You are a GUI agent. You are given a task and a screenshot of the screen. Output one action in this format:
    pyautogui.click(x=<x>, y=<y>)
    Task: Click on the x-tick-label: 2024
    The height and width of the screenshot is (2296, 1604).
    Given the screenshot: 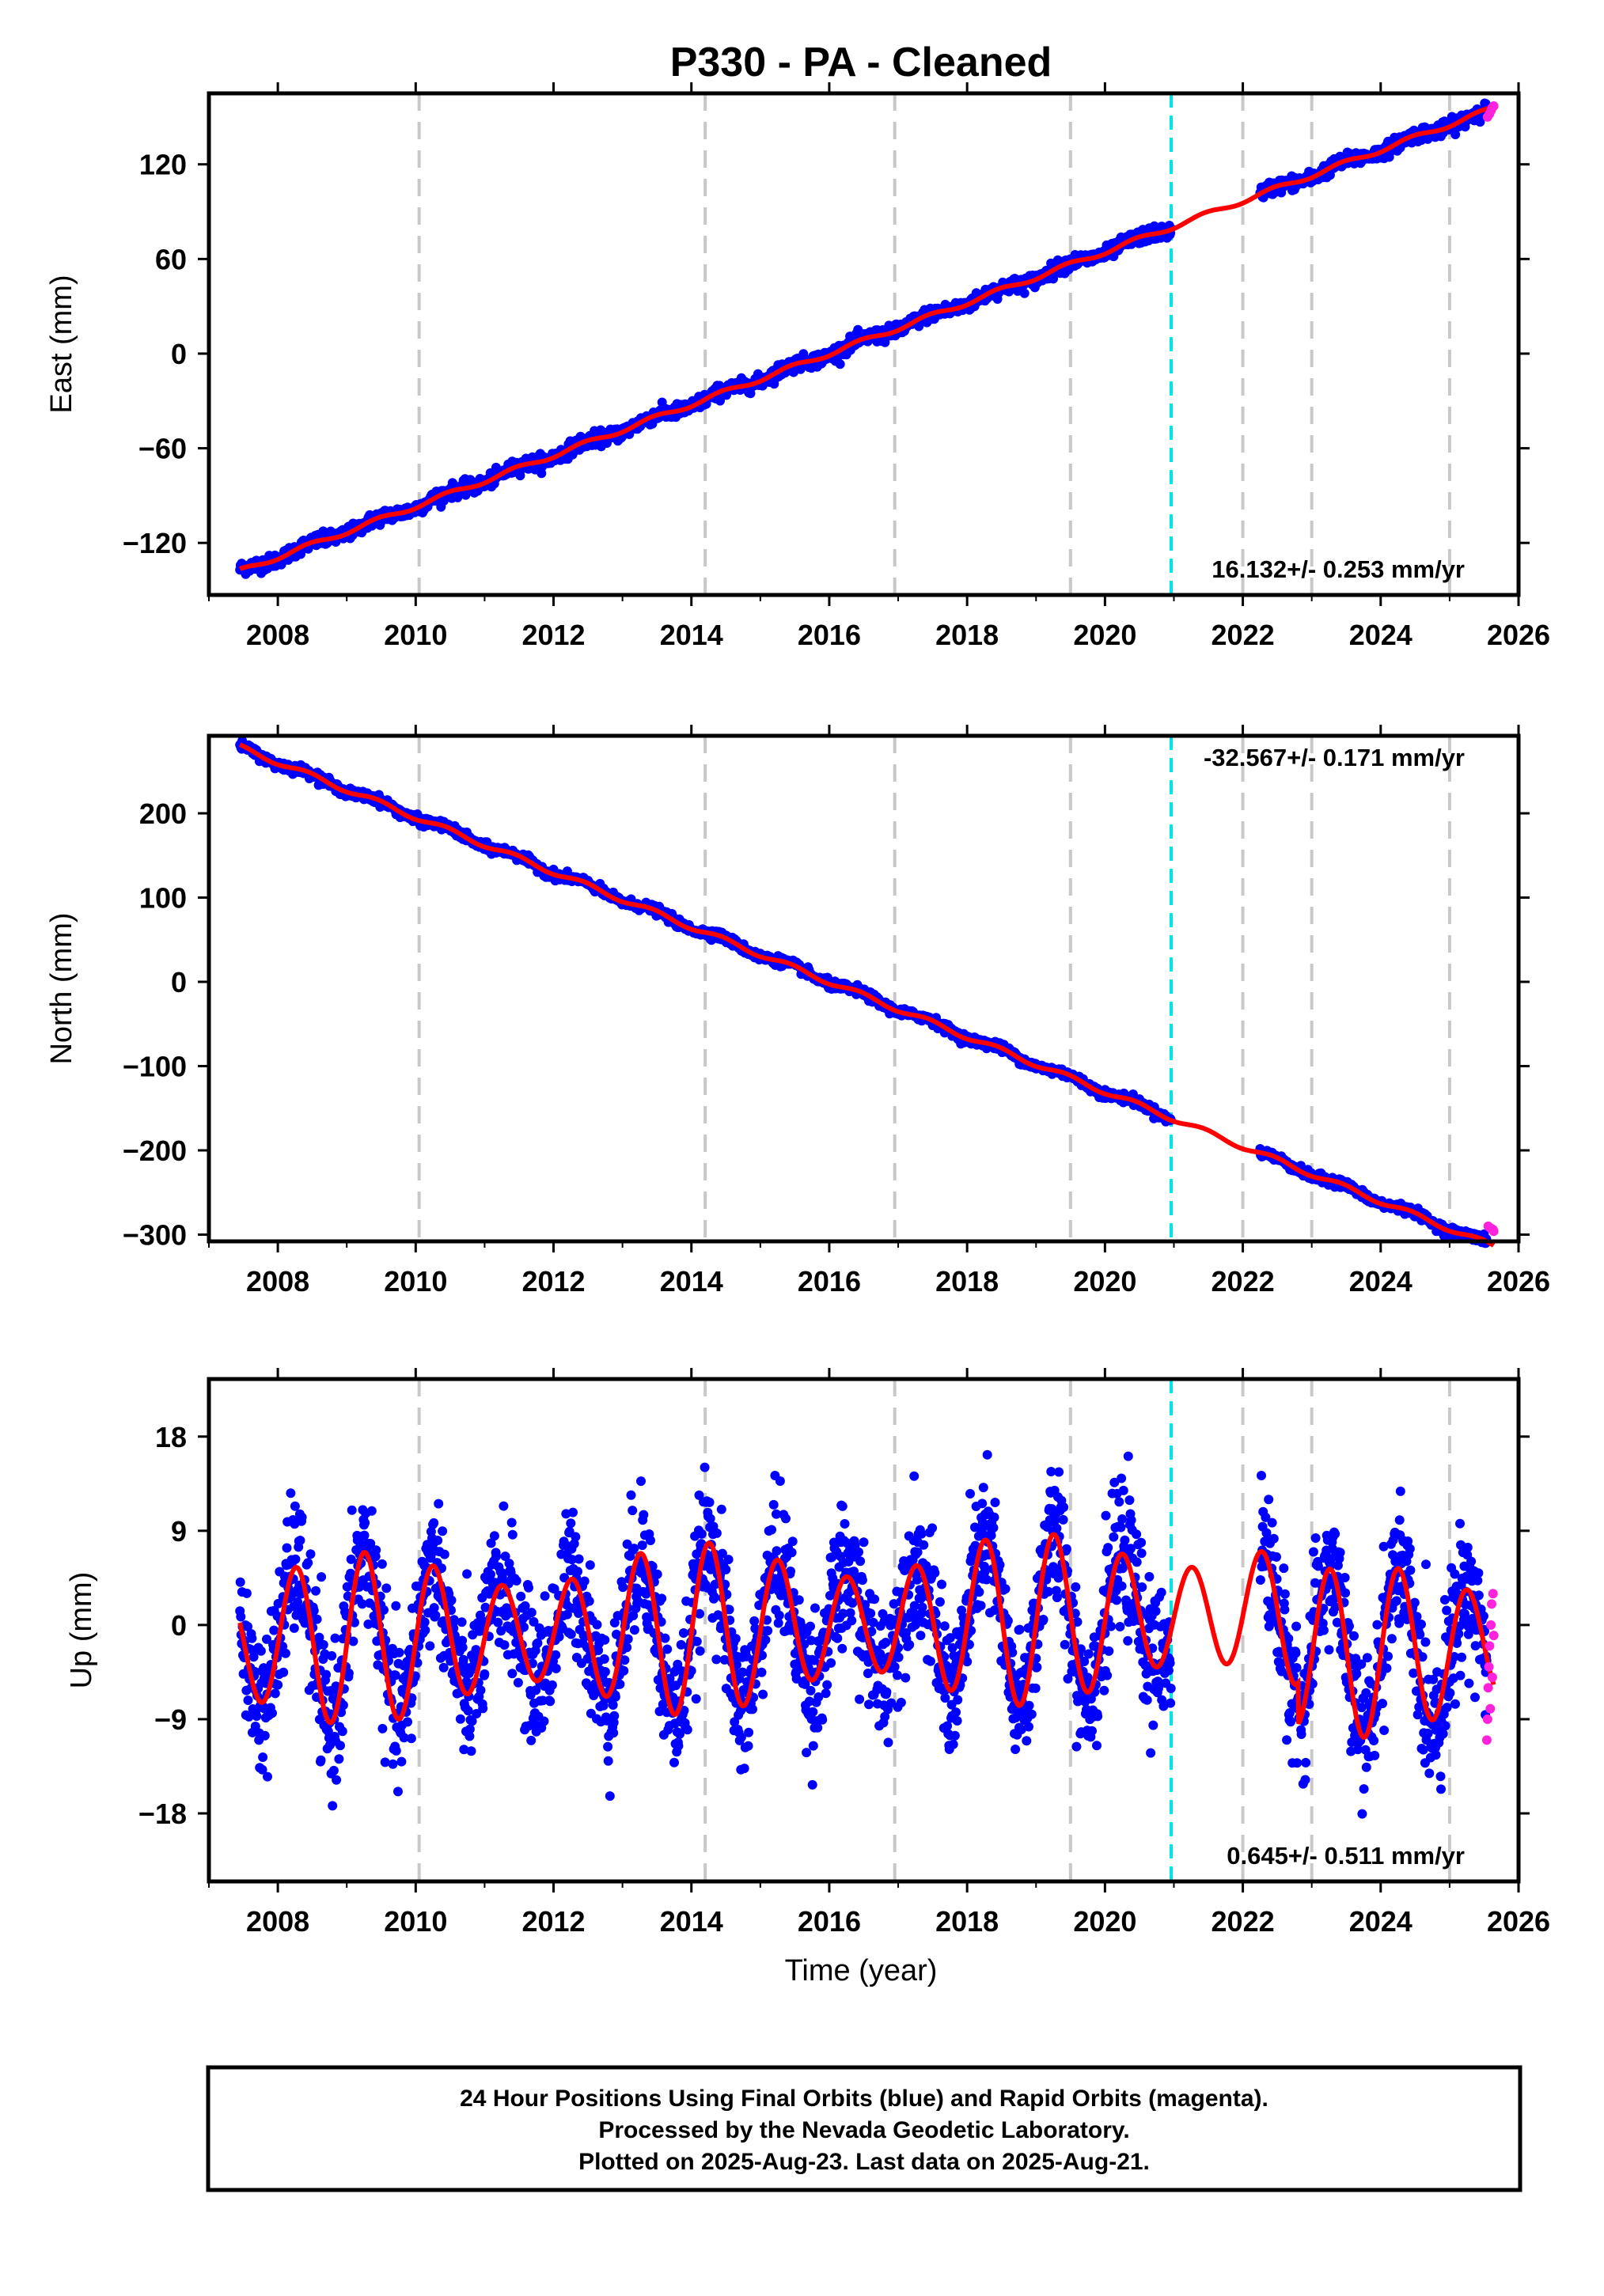 What is the action you would take?
    pyautogui.click(x=1381, y=1281)
    